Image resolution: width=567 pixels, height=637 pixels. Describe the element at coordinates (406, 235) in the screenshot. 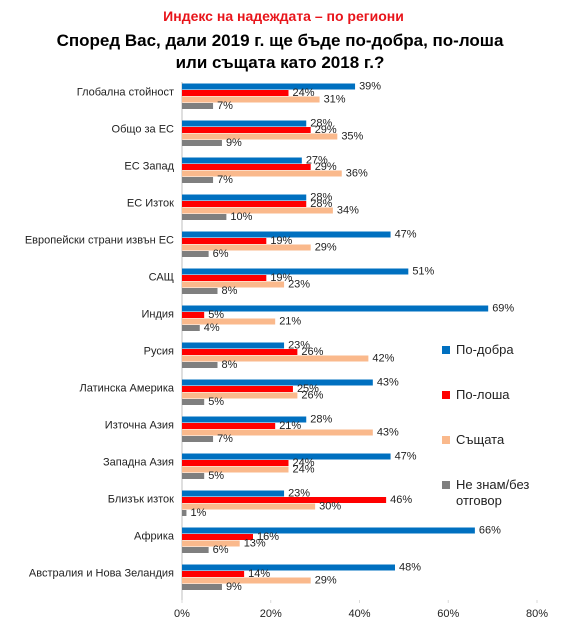

I see `value-label: 47%` at that location.